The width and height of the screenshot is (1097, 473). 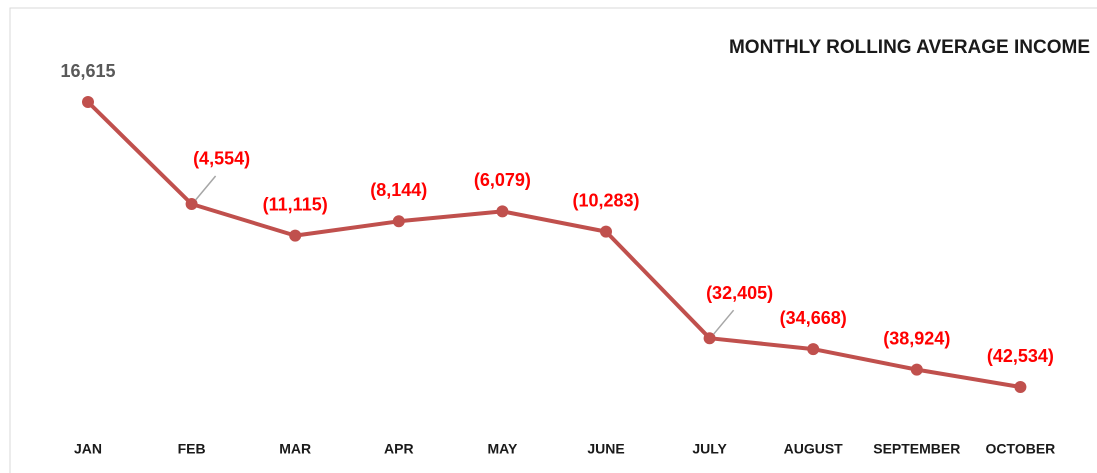 I want to click on data-label: (34,668), so click(x=813, y=318).